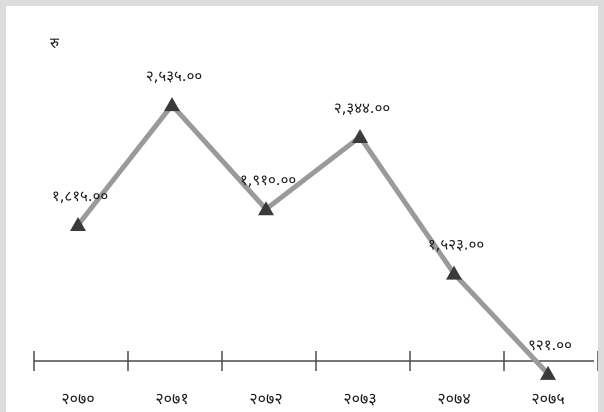  What do you see at coordinates (359, 398) in the screenshot?
I see `x-tick-label: २०७३` at bounding box center [359, 398].